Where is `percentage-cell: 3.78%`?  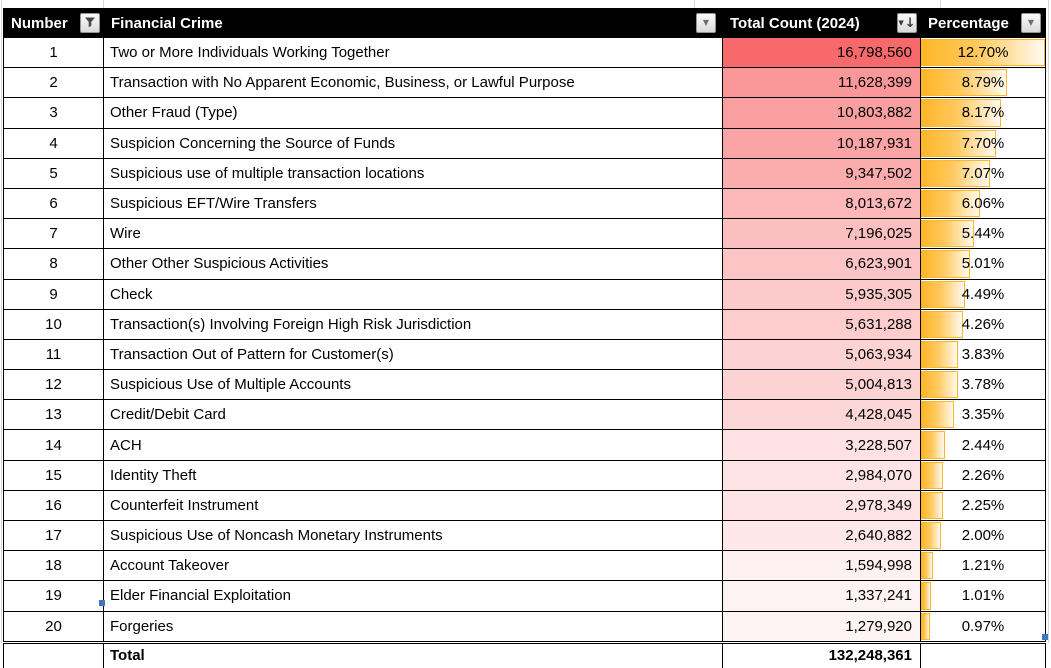 percentage-cell: 3.78% is located at coordinates (983, 385).